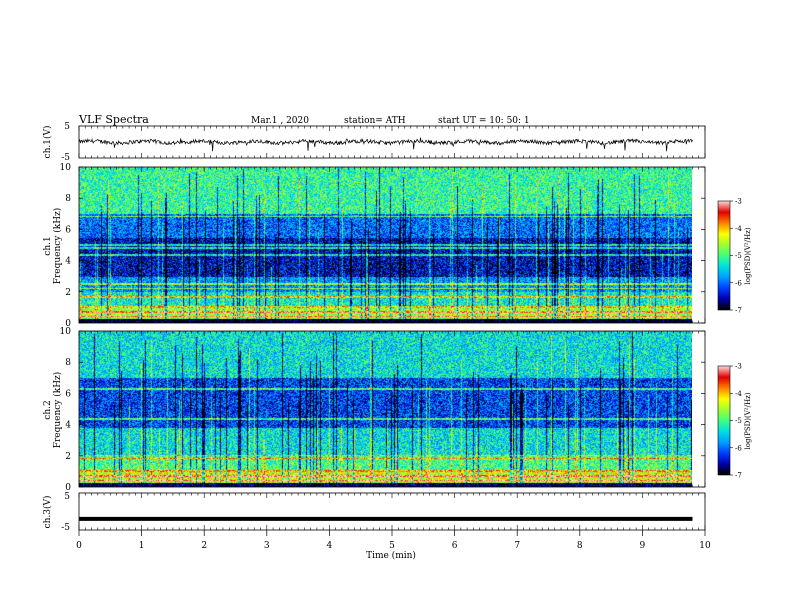  Describe the element at coordinates (68, 262) in the screenshot. I see `ch1-freq-ytick-label: 4` at that location.